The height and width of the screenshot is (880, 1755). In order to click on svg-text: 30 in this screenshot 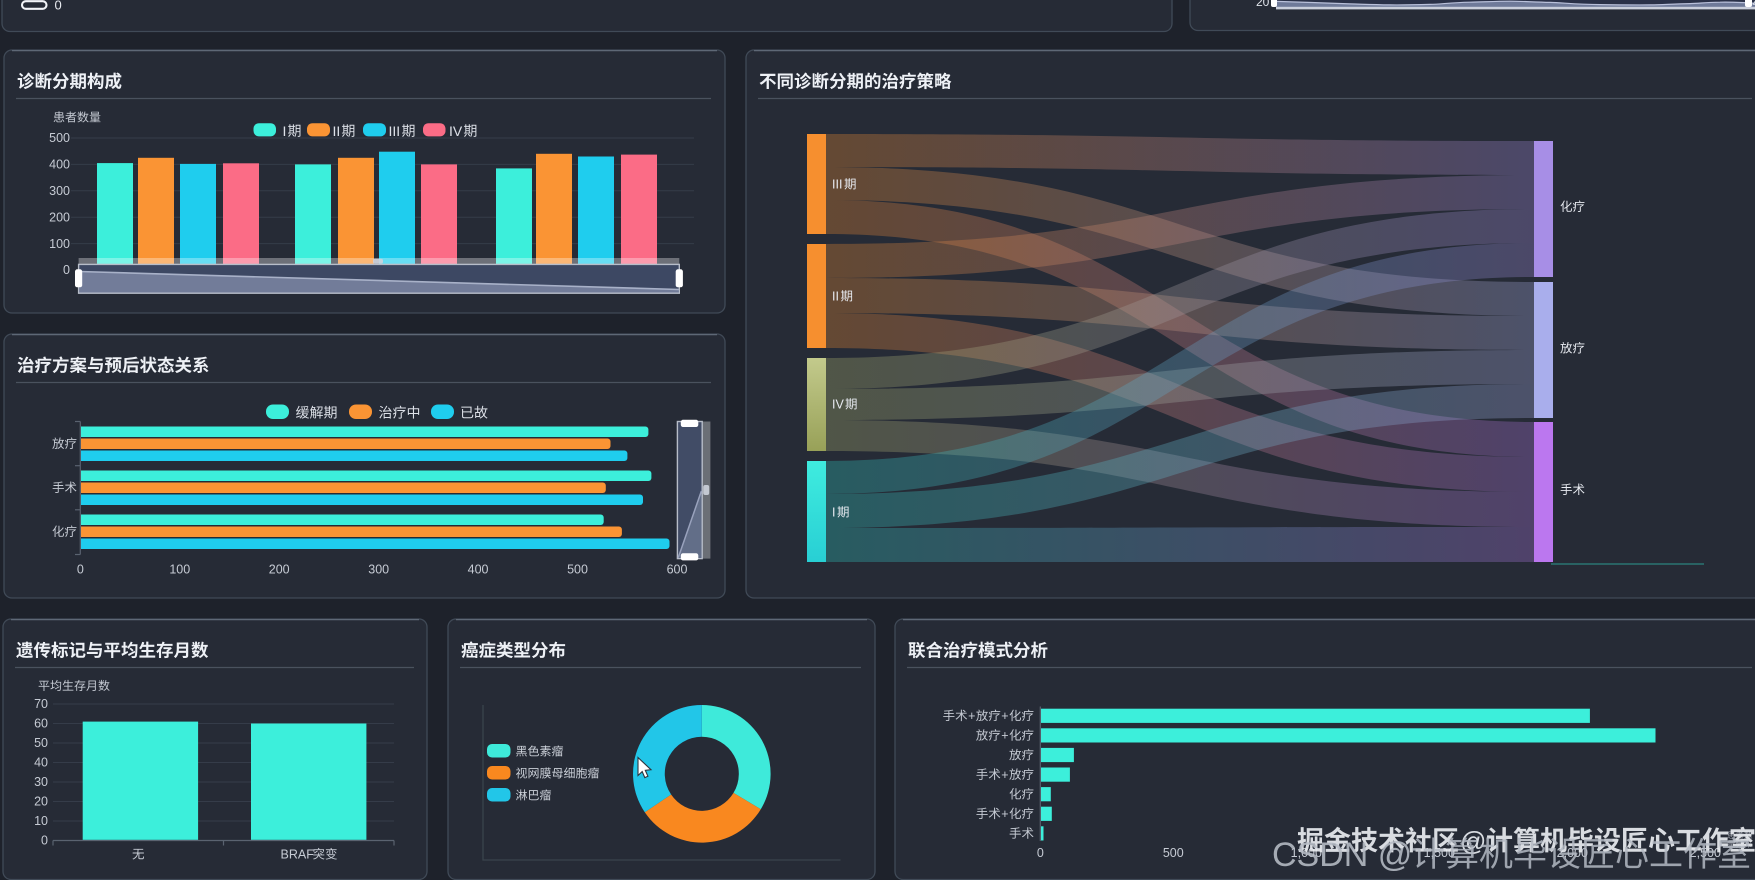, I will do `click(41, 782)`.